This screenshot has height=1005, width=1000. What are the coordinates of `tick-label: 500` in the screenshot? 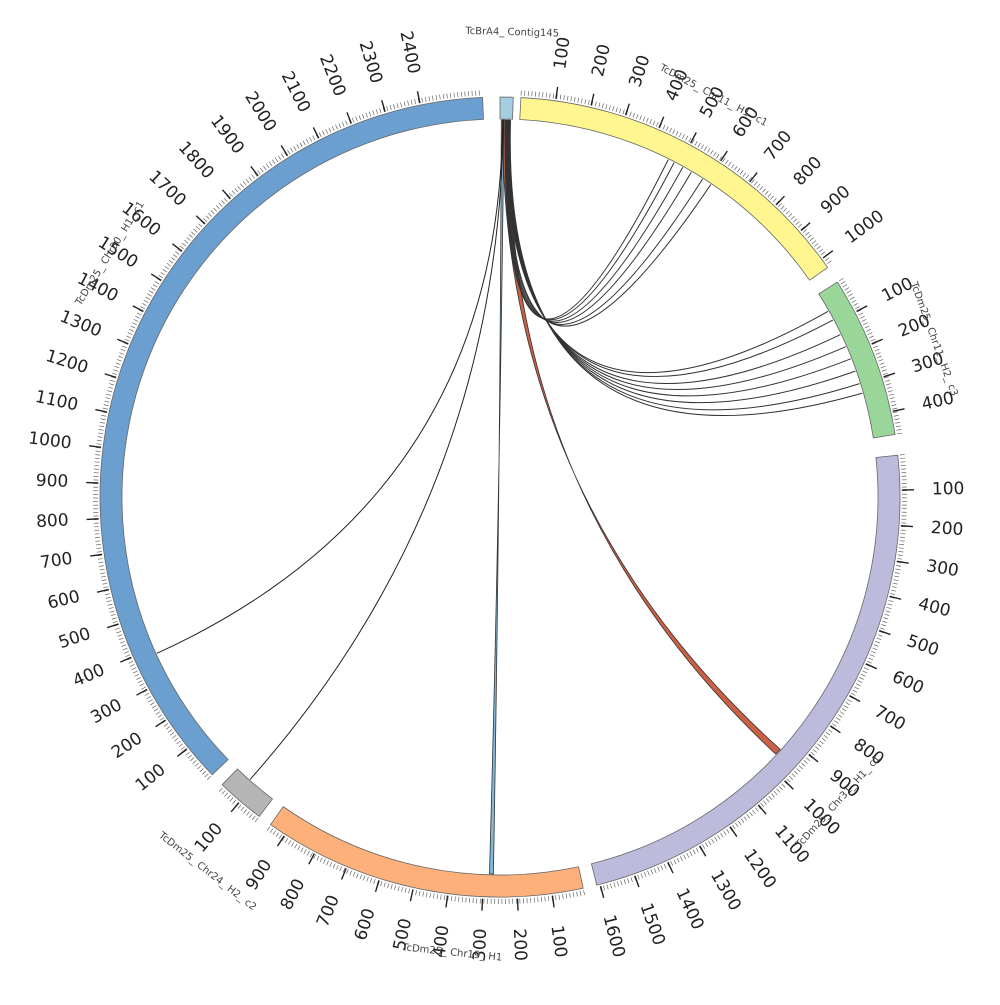 It's located at (74, 638).